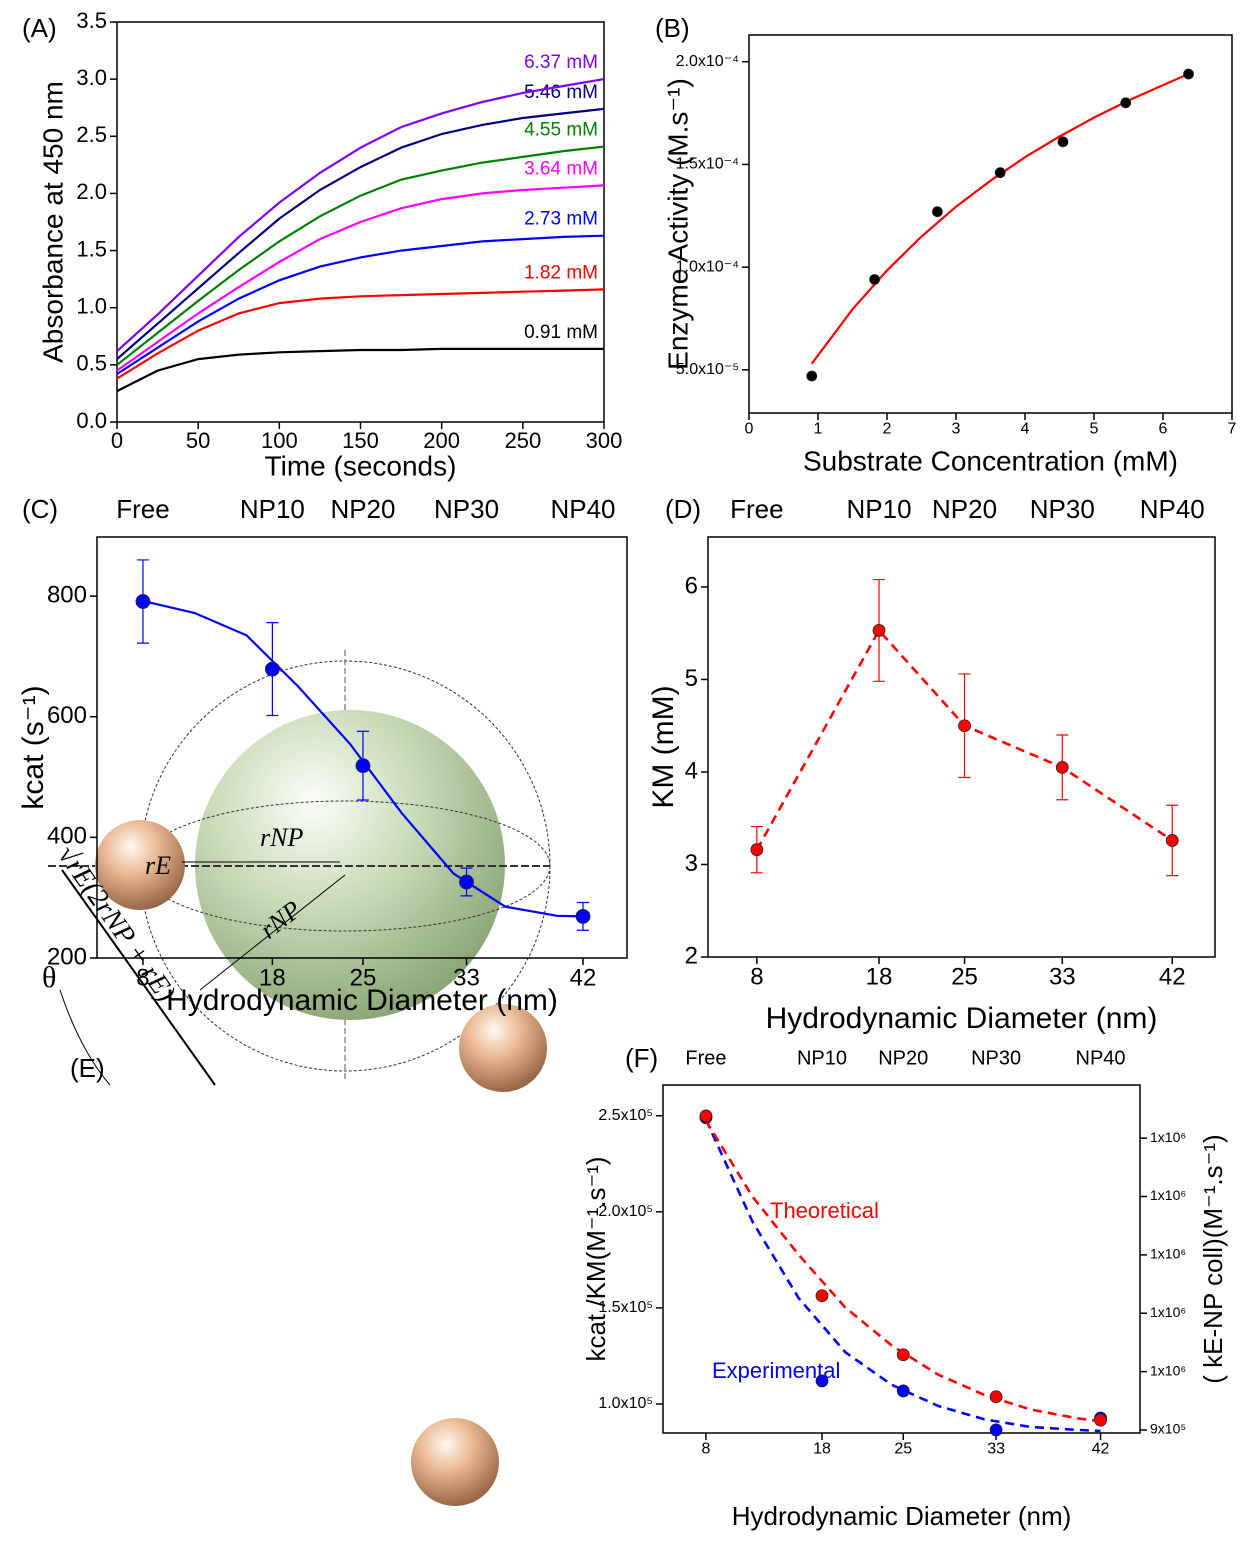  Describe the element at coordinates (824, 1210) in the screenshot. I see `series-label: Theoretical` at that location.